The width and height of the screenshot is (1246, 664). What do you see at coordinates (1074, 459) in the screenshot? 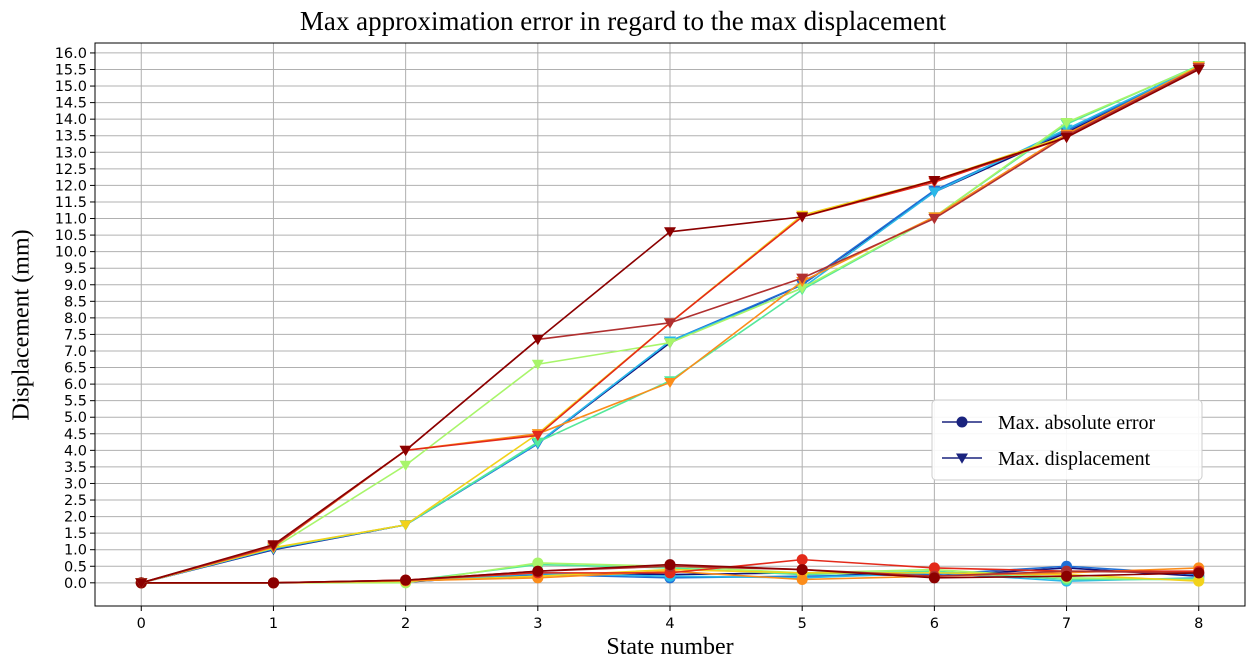
I see `legend-label: Max. displacement` at bounding box center [1074, 459].